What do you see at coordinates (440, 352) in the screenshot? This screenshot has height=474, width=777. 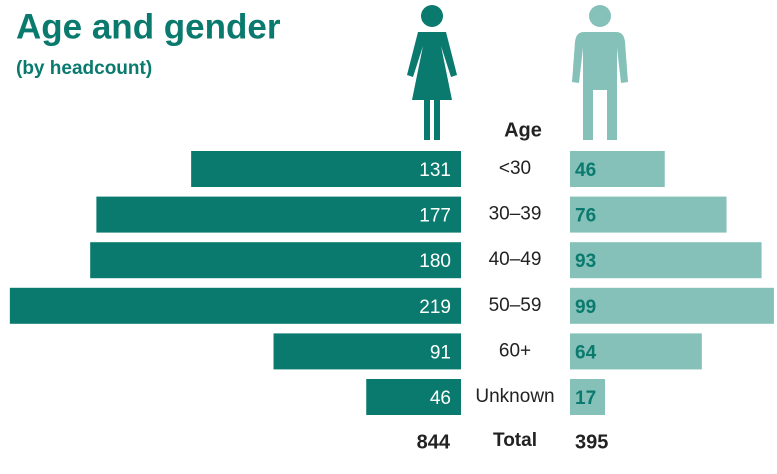 I see `value-label: 91` at bounding box center [440, 352].